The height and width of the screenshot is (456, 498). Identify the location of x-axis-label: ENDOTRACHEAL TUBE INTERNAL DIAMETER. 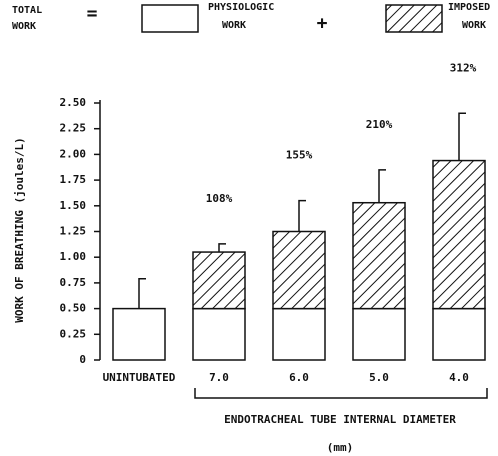
(340, 419).